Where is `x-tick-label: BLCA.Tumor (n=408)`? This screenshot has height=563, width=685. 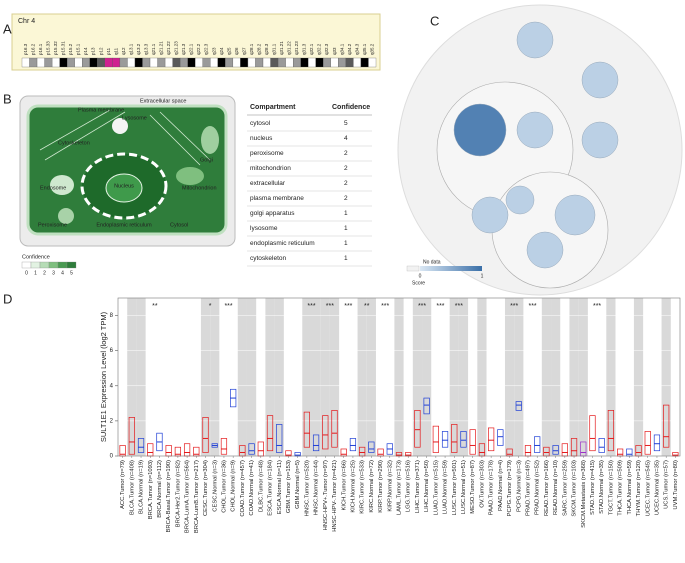 x-tick-label: BLCA.Tumor (n=408) is located at coordinates (132, 487).